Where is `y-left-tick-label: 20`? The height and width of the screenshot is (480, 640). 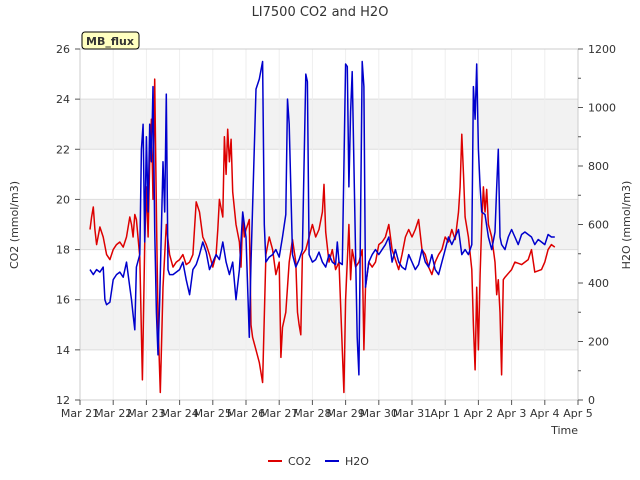 y-left-tick-label: 20 is located at coordinates (63, 199).